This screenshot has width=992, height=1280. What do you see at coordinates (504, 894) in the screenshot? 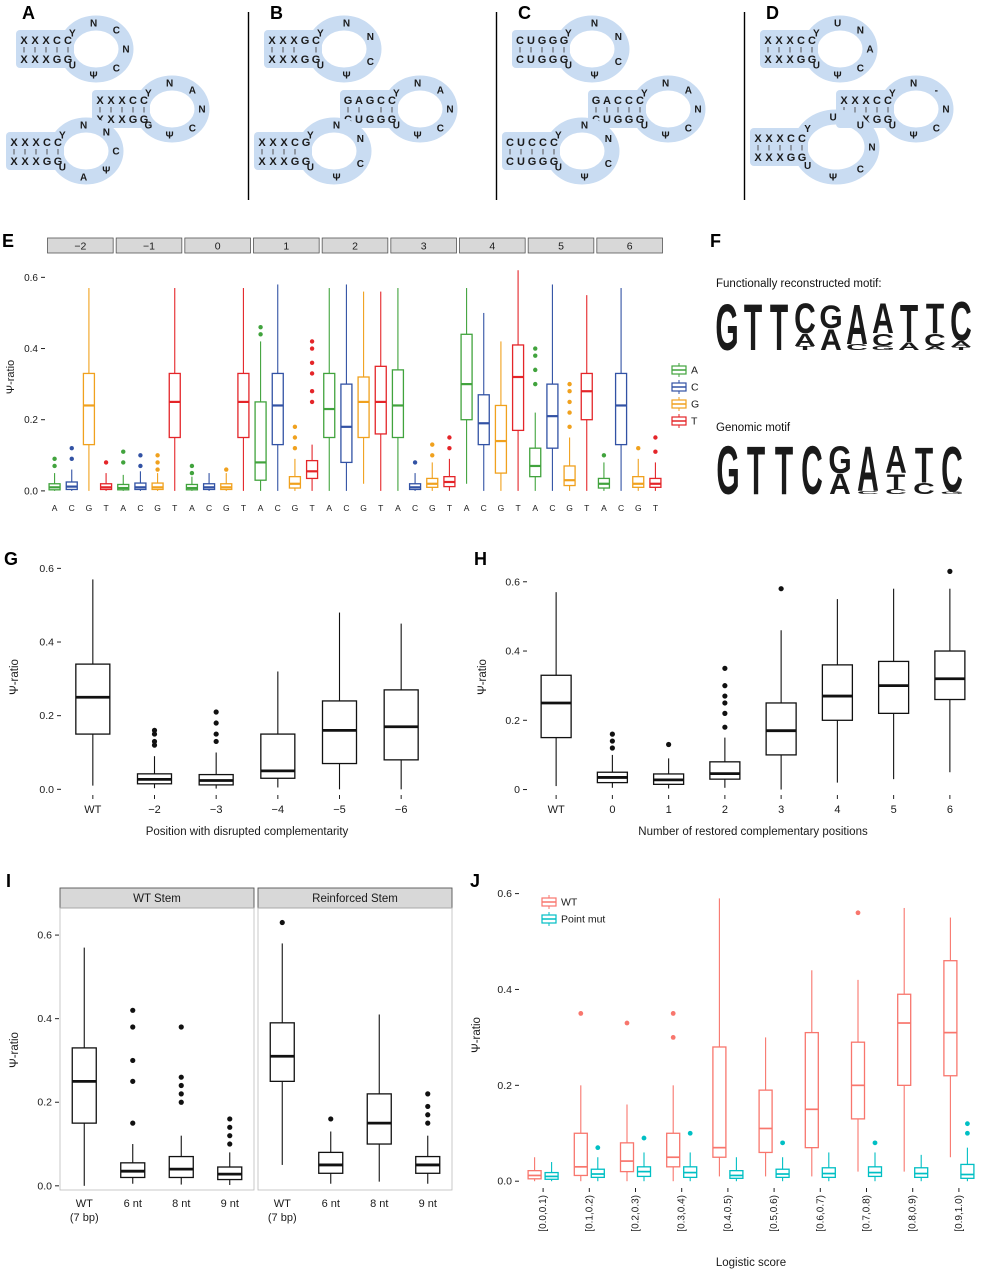
I see `svg-text: 0.6` at bounding box center [504, 894].